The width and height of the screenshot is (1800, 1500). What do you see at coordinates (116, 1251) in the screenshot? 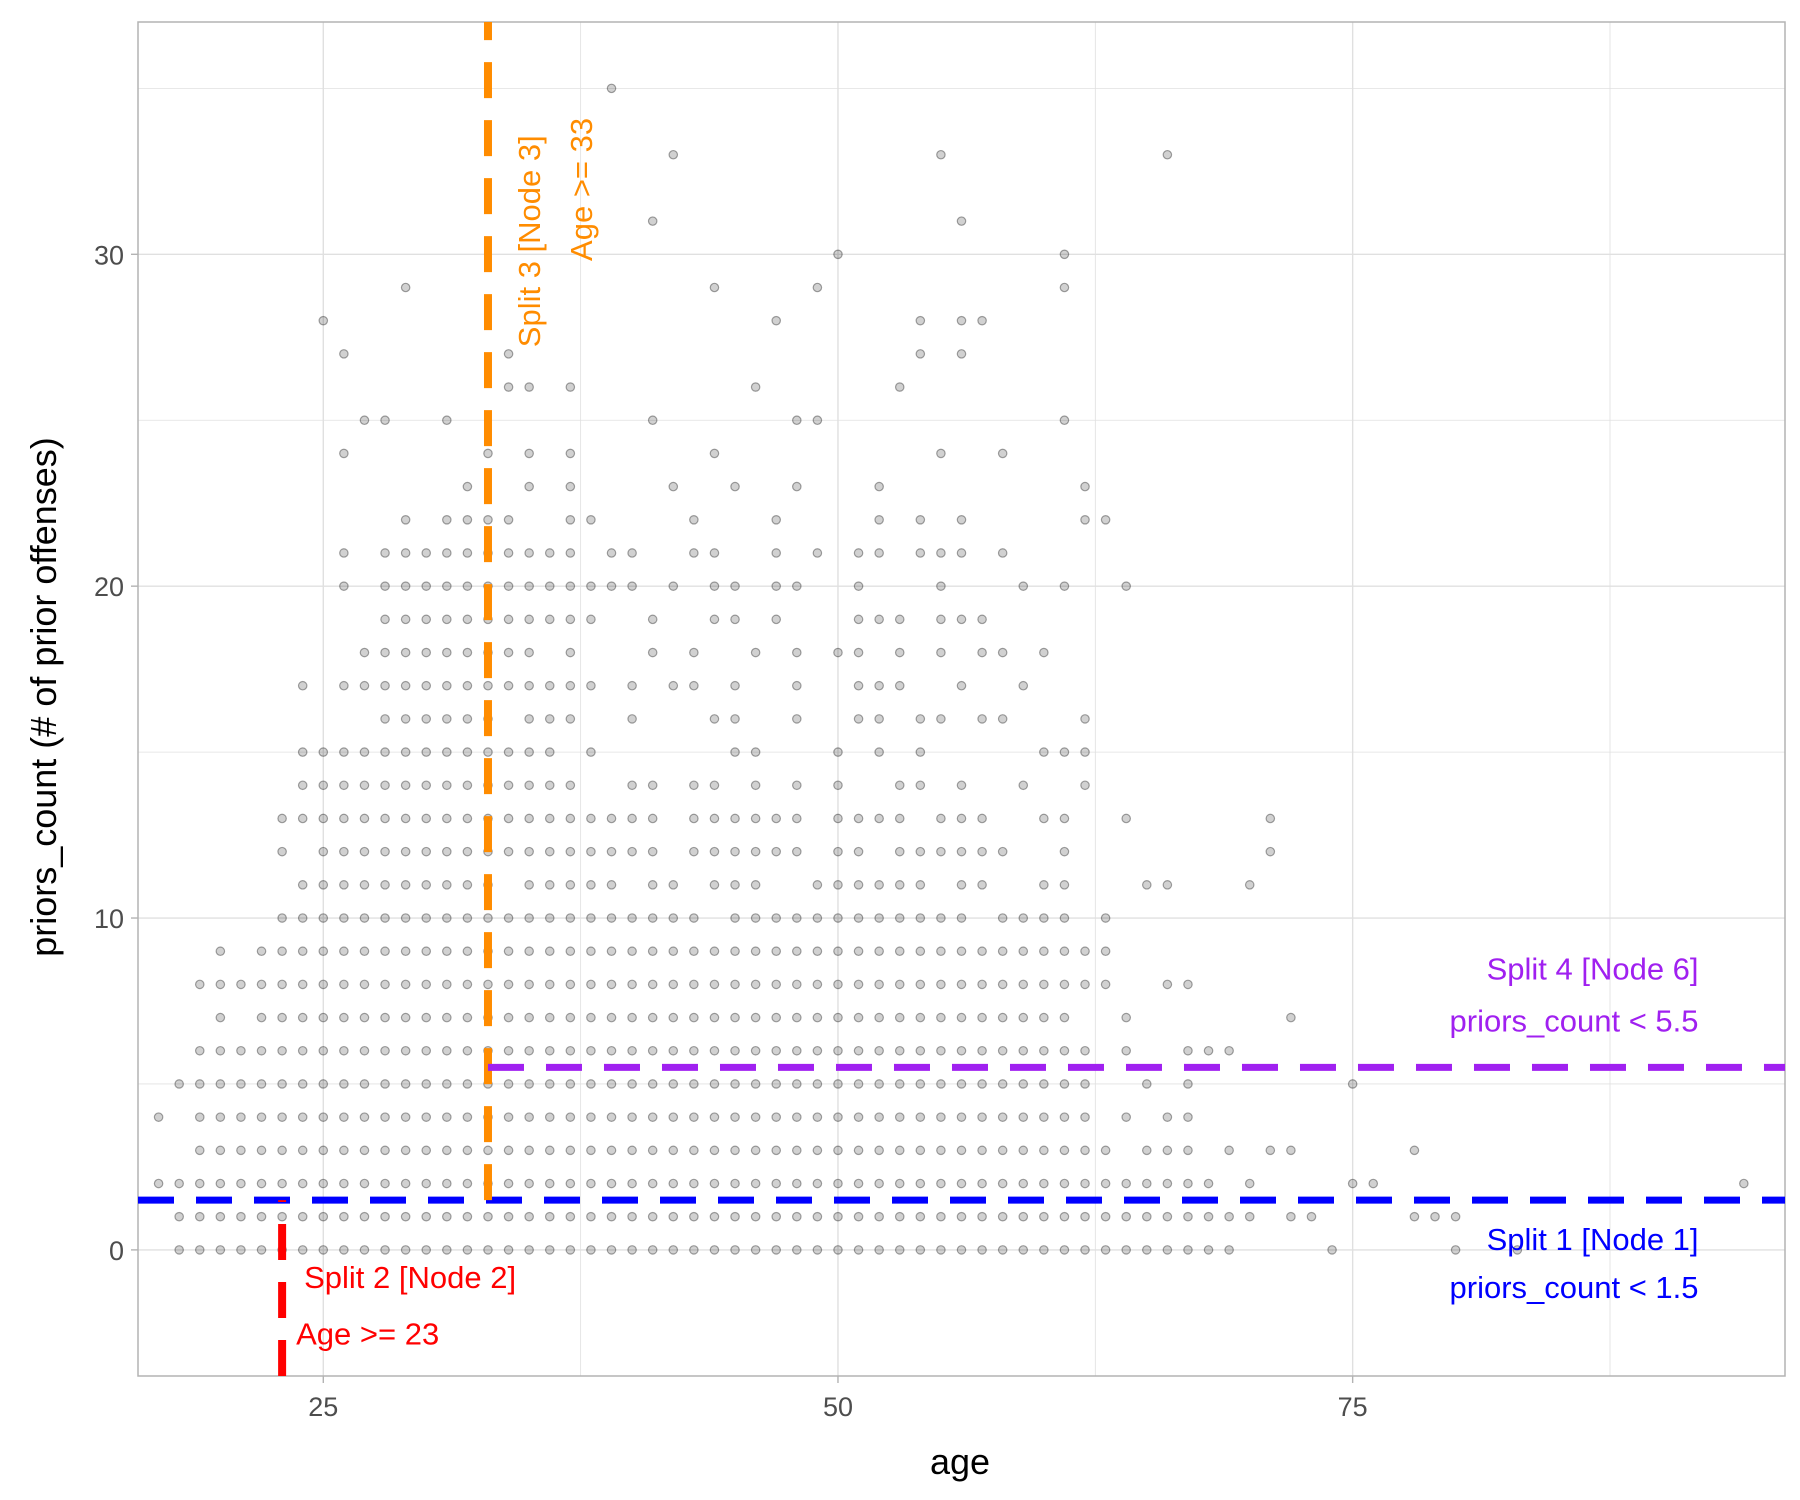
I see `y-tick-label: 0` at bounding box center [116, 1251].